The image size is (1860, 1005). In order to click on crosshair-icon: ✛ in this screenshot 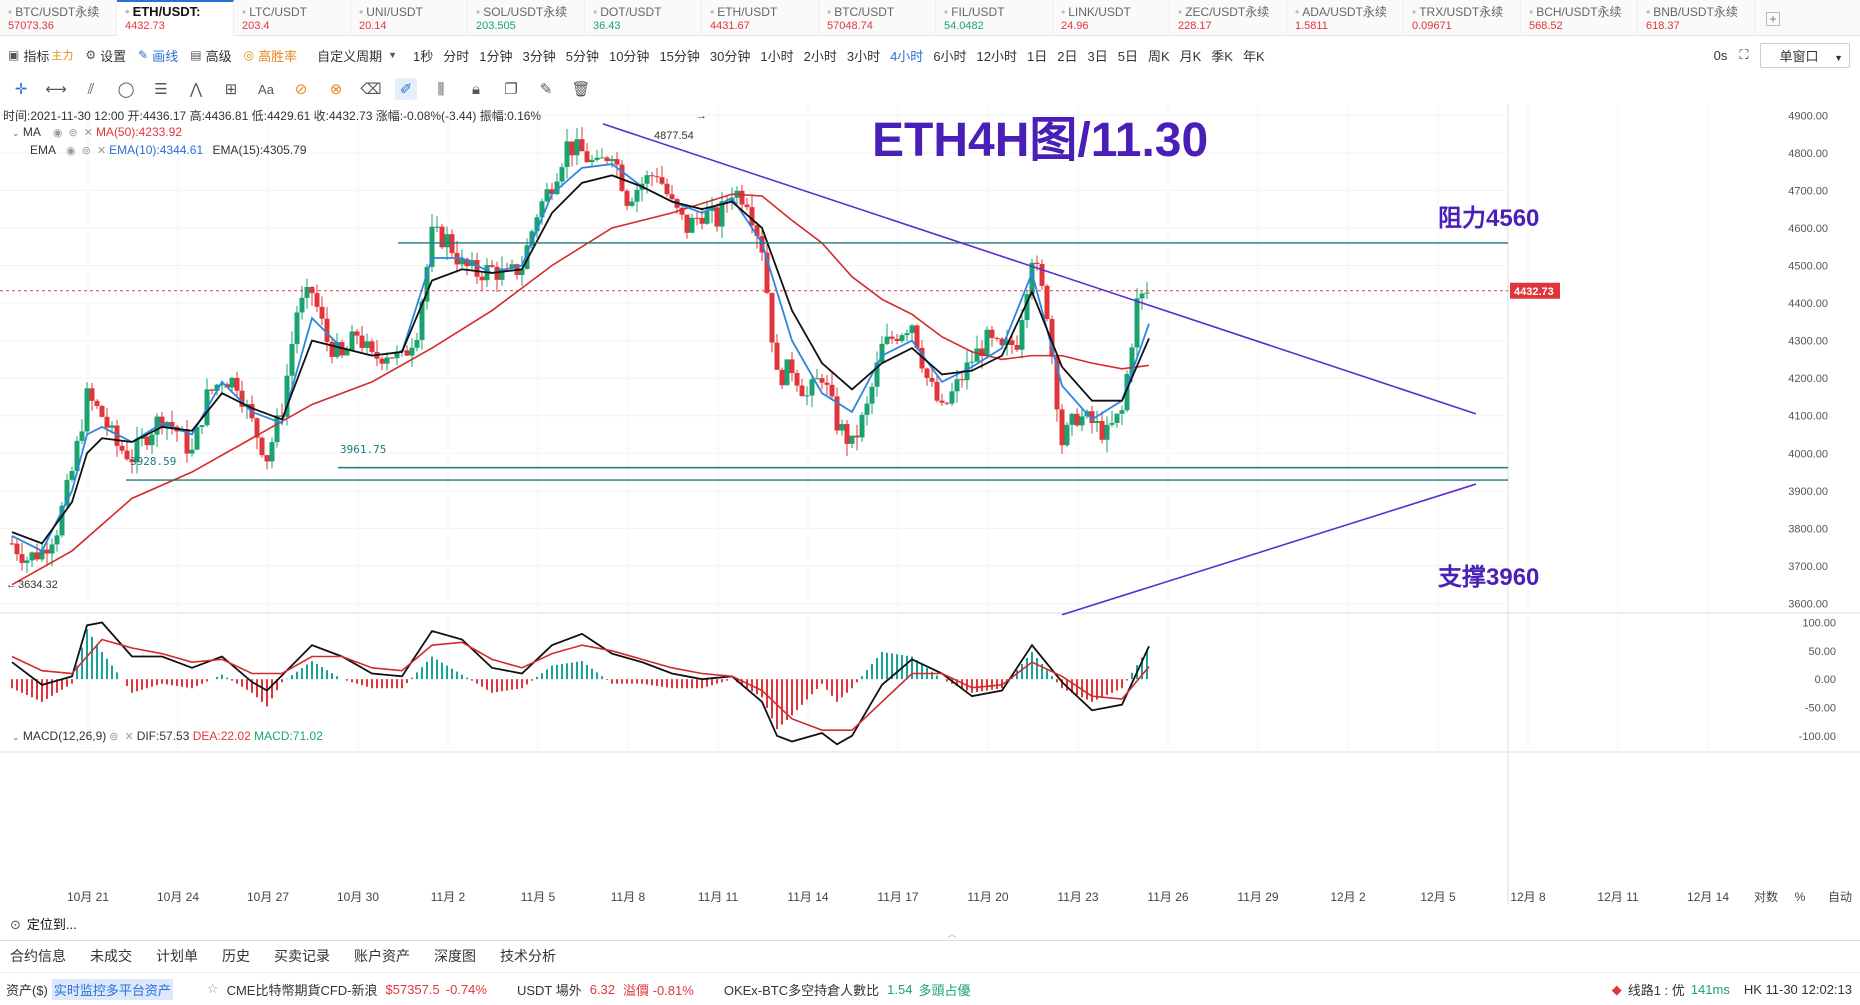, I will do `click(21, 89)`.